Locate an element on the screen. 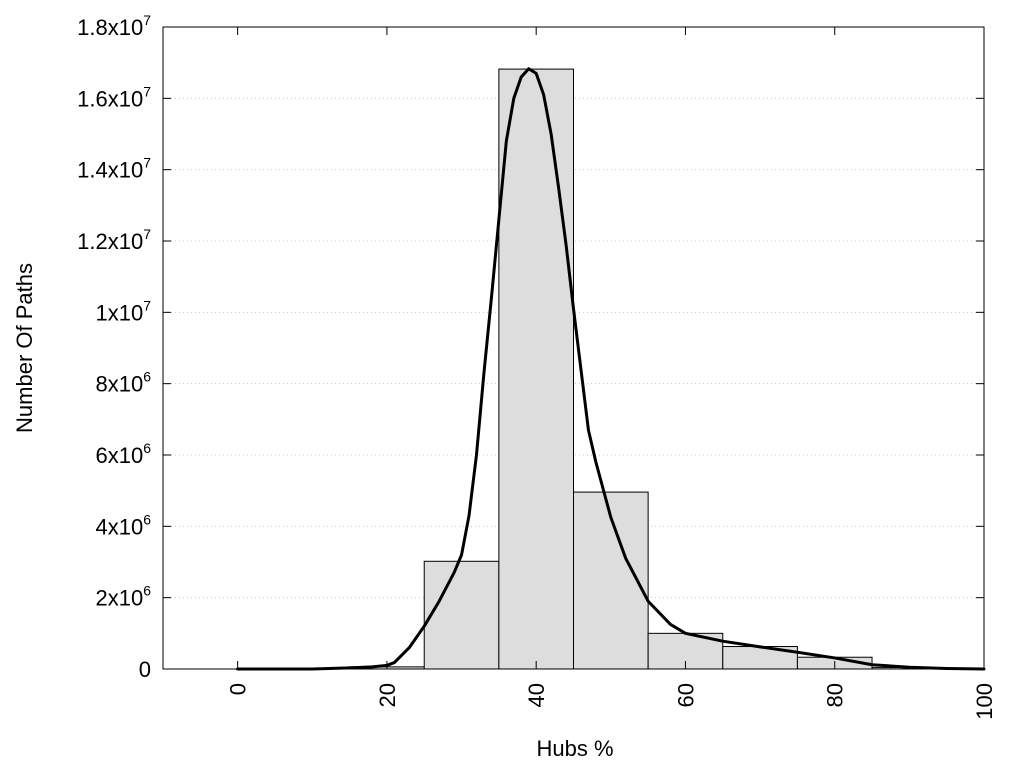 The width and height of the screenshot is (1024, 768). y-tick-label: 1.4x10⁷ is located at coordinates (114, 169).